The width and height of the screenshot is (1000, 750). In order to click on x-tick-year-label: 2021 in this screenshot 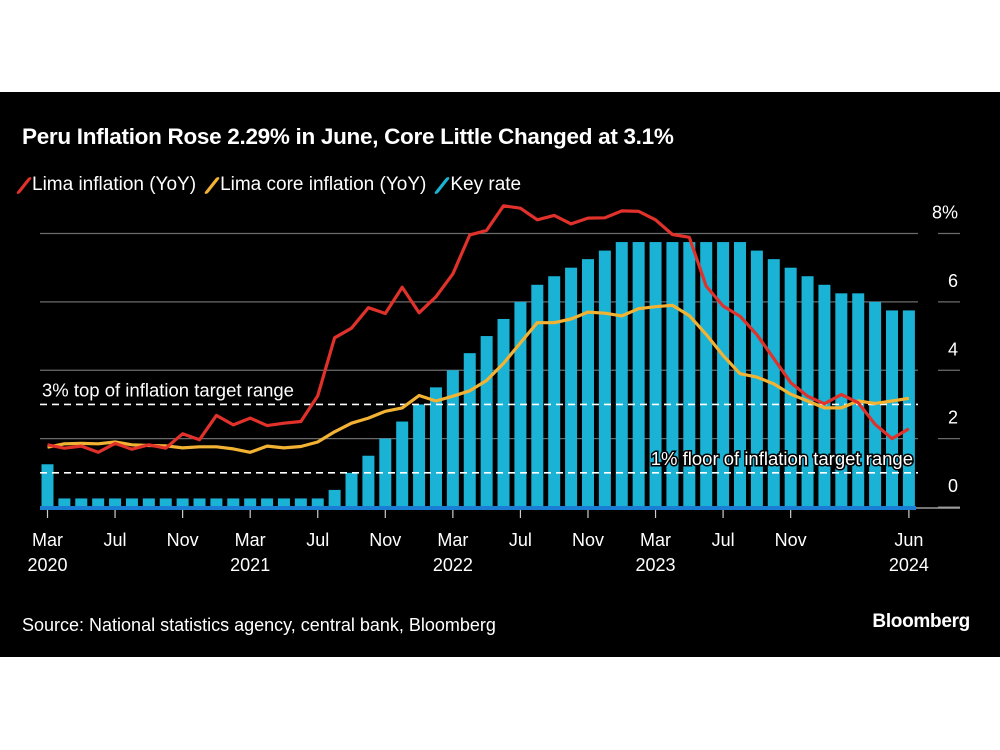, I will do `click(250, 565)`.